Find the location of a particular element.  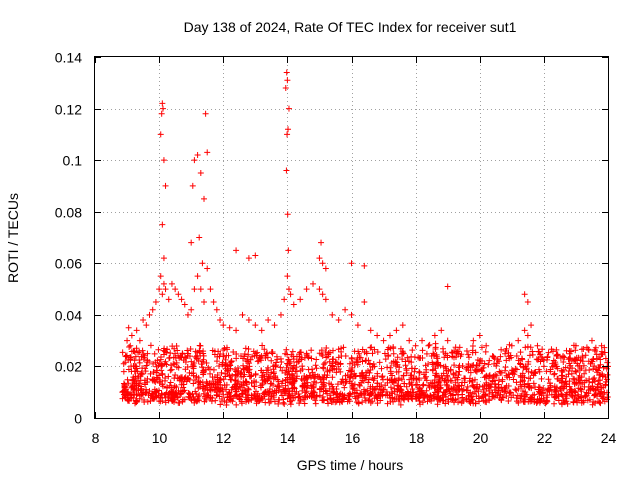

x-tick-label: 24 is located at coordinates (609, 438).